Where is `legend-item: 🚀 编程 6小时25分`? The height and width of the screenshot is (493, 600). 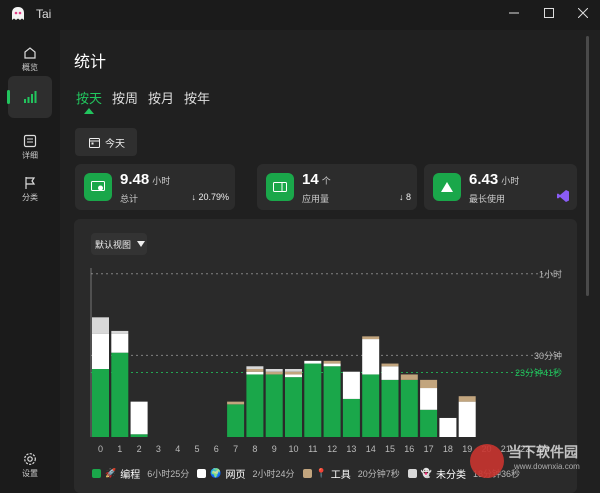 legend-item: 🚀 编程 6小时25分 is located at coordinates (140, 473).